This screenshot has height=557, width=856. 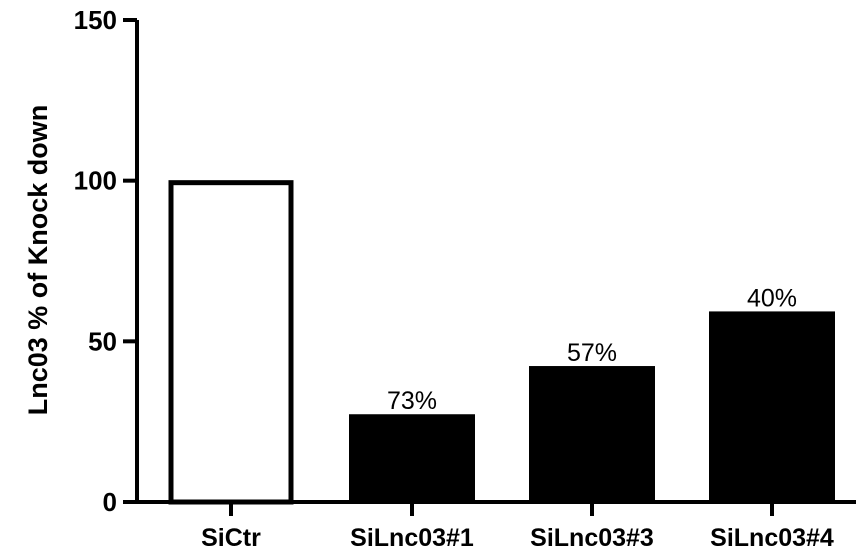 What do you see at coordinates (231, 342) in the screenshot?
I see `bar-sictr` at bounding box center [231, 342].